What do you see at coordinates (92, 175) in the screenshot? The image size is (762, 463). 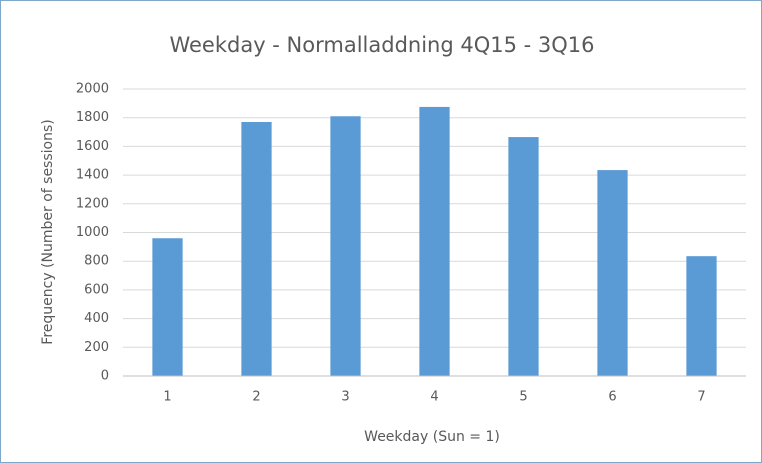 I see `y-tick-label: 1400` at bounding box center [92, 175].